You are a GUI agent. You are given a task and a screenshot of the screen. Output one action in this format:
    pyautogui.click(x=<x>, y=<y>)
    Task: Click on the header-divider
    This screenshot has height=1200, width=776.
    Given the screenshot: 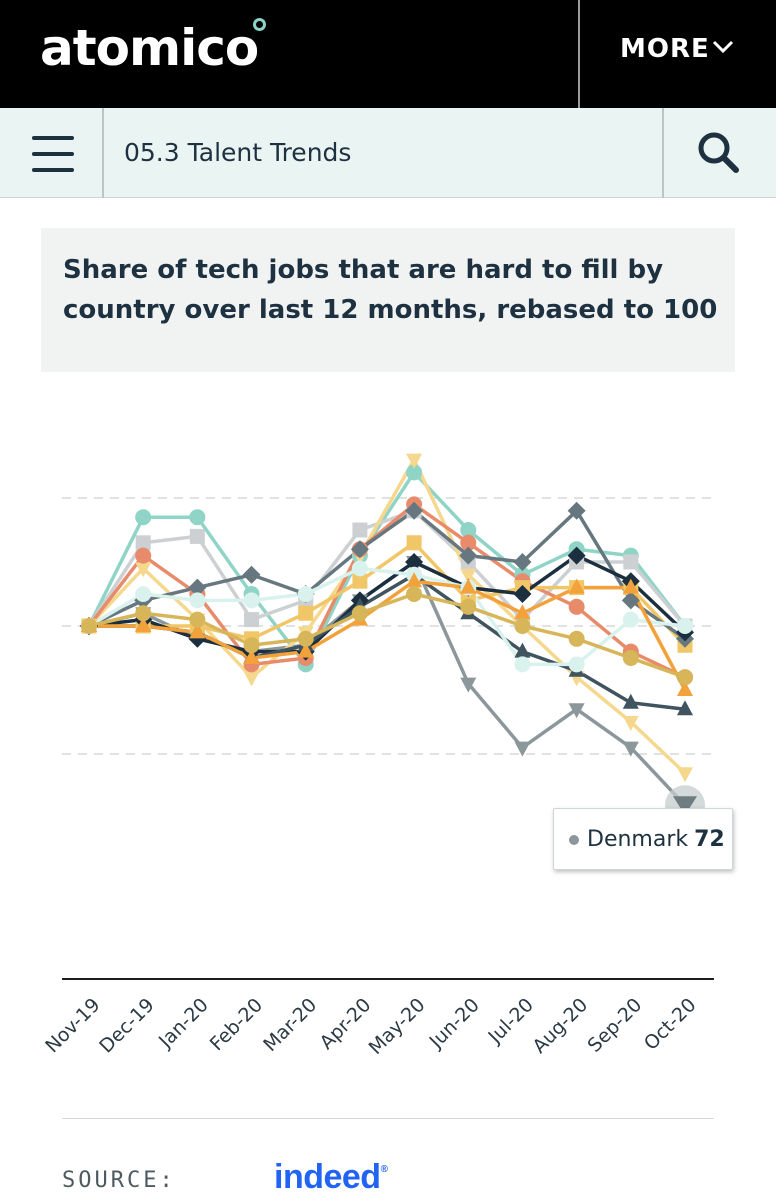 What is the action you would take?
    pyautogui.click(x=579, y=54)
    